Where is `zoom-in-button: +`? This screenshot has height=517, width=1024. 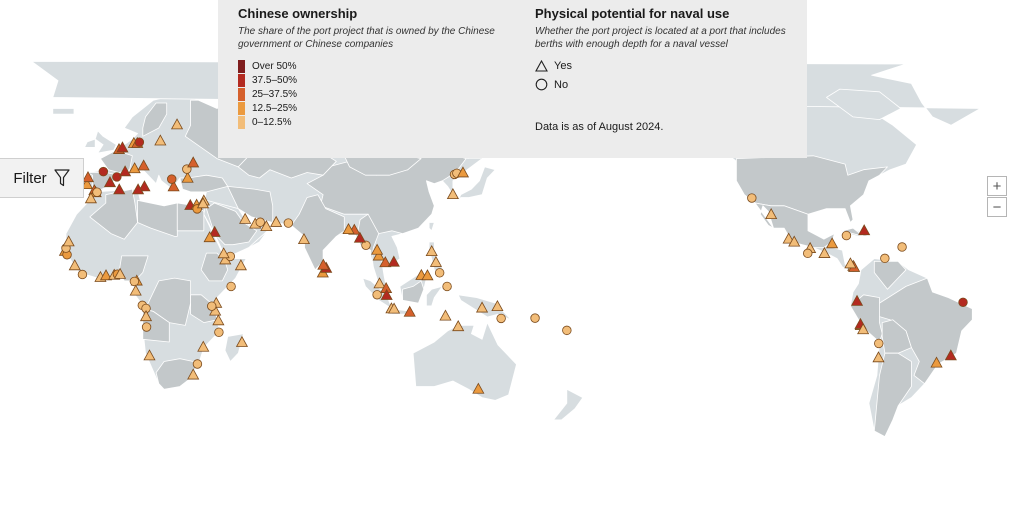
zoom-in-button: + is located at coordinates (997, 186).